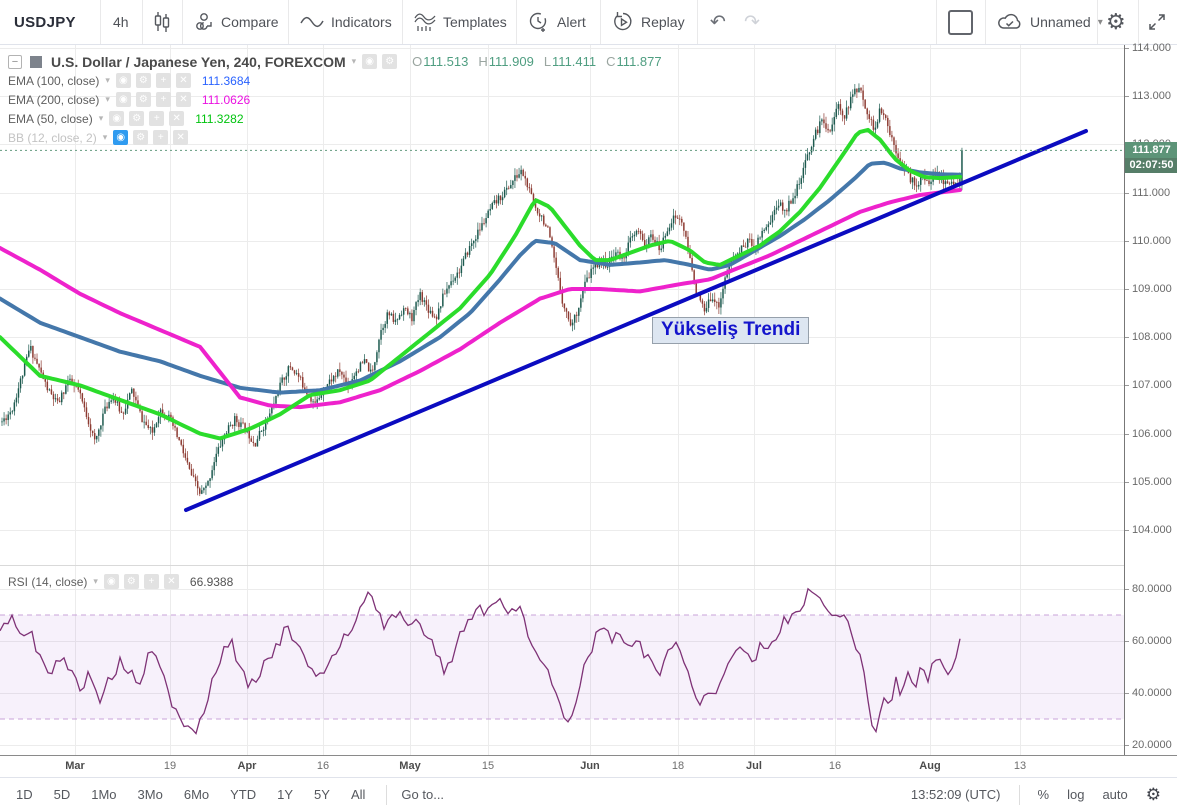 The image size is (1177, 811). I want to click on trendline-annotation: Yükseliş Trendi, so click(731, 330).